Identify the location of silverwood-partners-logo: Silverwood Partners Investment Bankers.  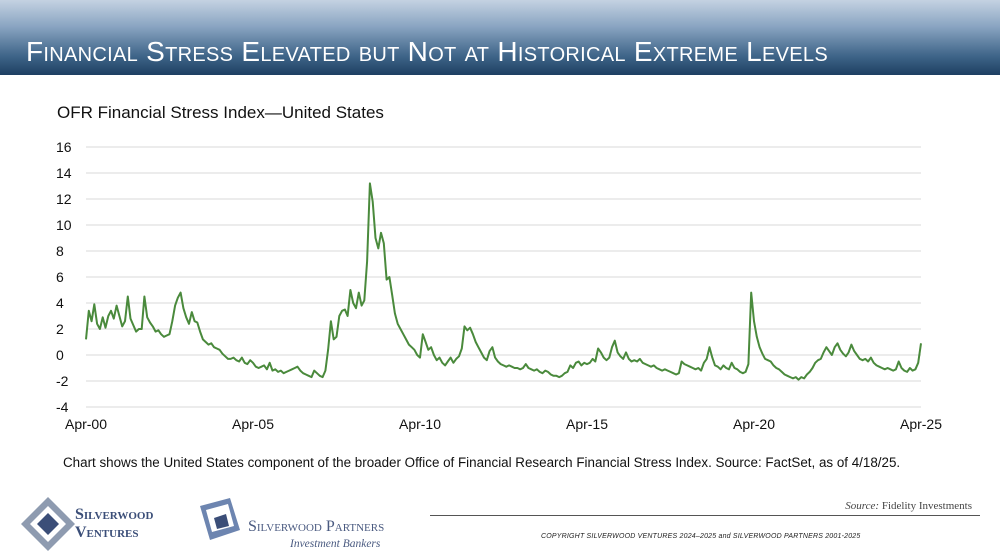
(306, 526).